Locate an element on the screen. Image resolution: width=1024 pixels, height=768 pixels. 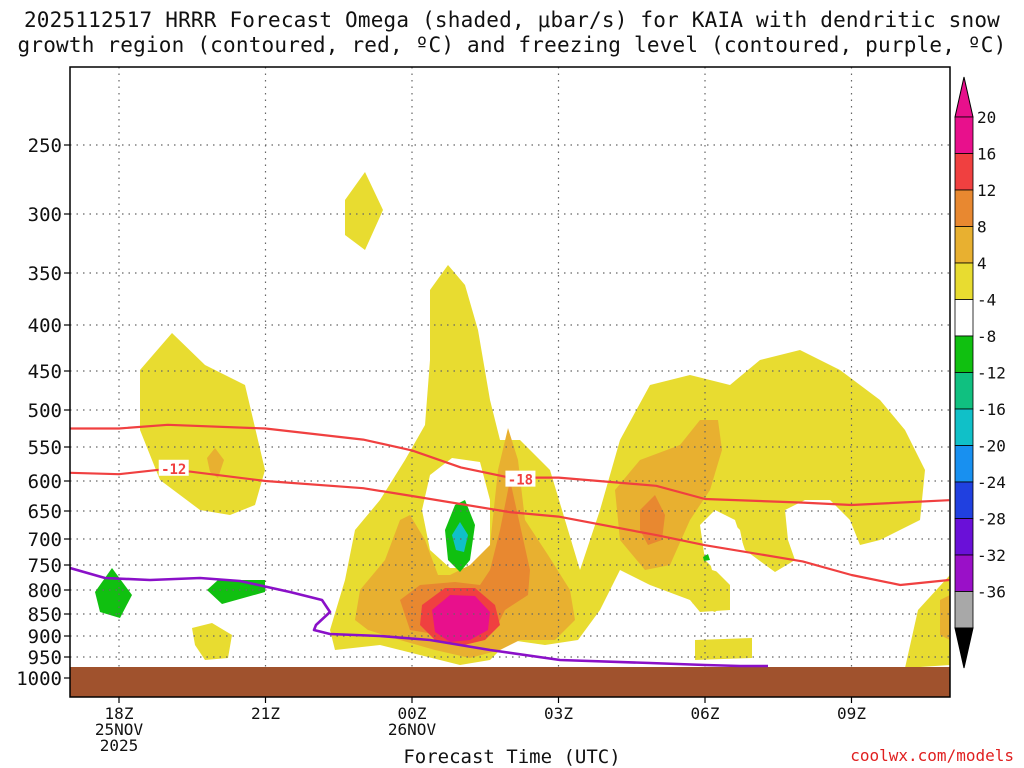
credit-text: coolwx.com/models is located at coordinates (932, 755).